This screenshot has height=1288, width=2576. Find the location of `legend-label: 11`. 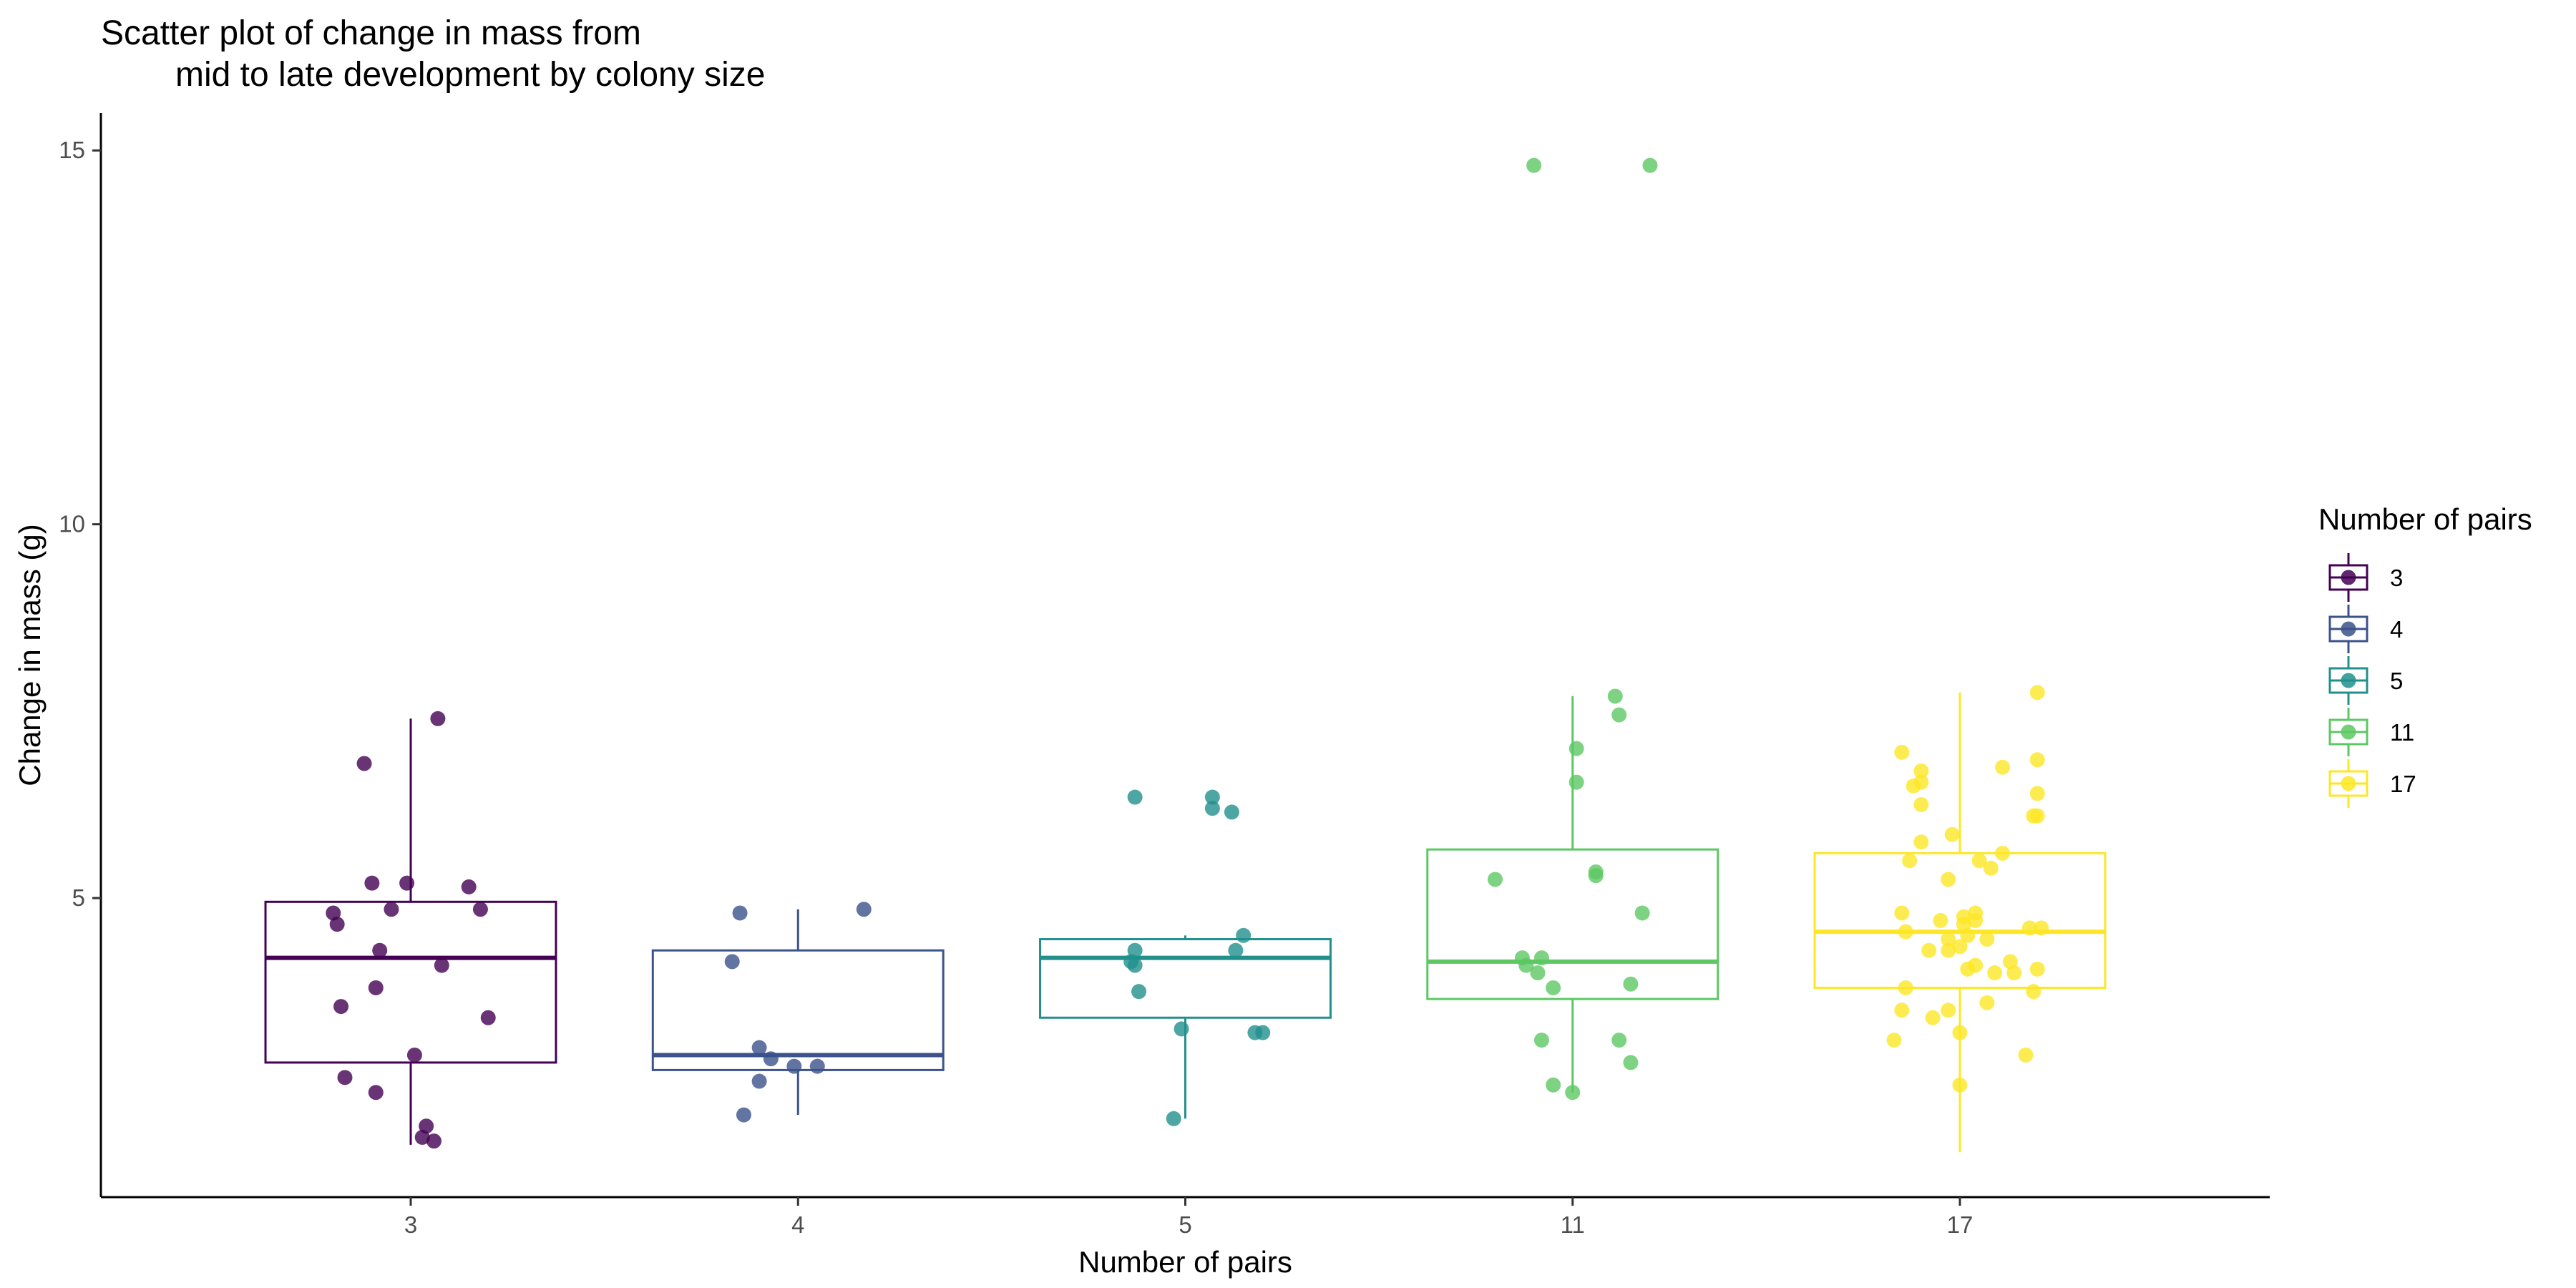

legend-label: 11 is located at coordinates (2402, 732).